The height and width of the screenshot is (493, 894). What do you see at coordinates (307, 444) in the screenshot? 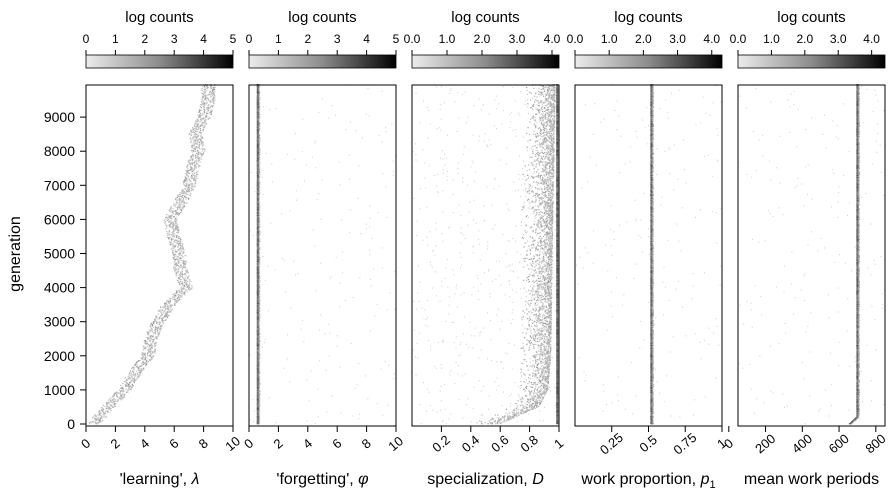
I see `x-tick-label: 4` at bounding box center [307, 444].